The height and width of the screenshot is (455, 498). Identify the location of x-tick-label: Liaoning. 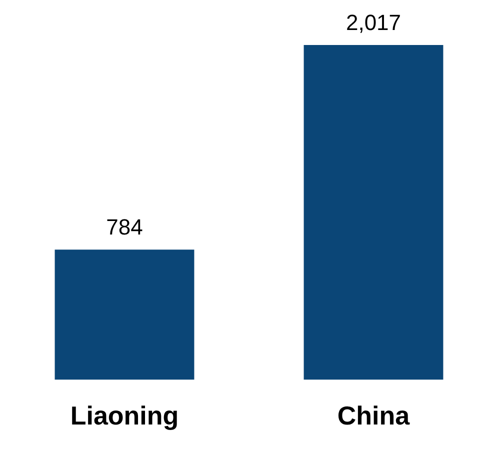
(124, 415).